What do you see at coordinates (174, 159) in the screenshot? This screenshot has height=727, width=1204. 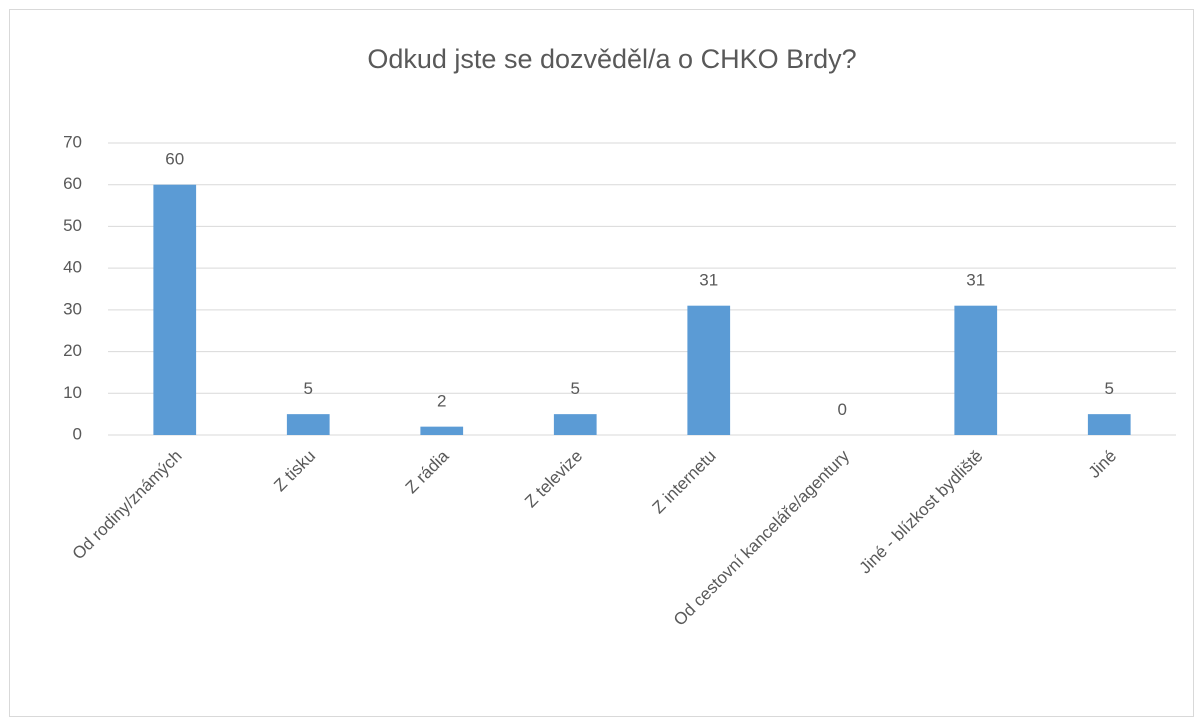 I see `data-label: 60` at bounding box center [174, 159].